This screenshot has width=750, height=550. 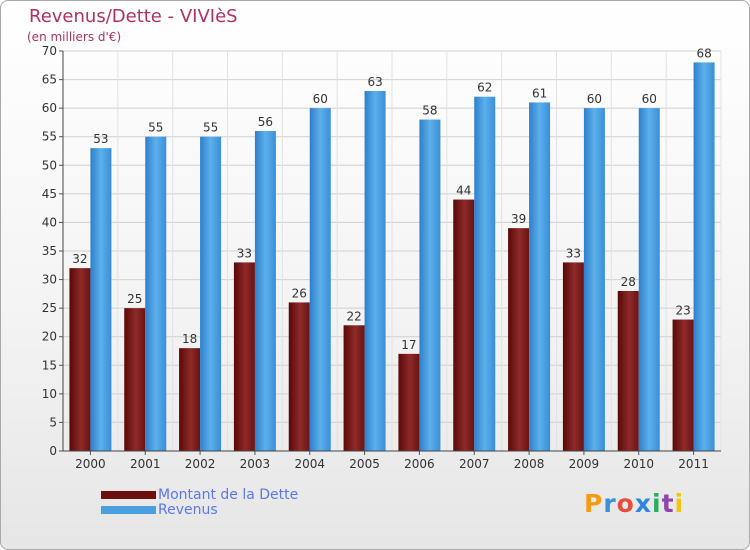 I want to click on y-tick-label: 15, so click(x=49, y=365).